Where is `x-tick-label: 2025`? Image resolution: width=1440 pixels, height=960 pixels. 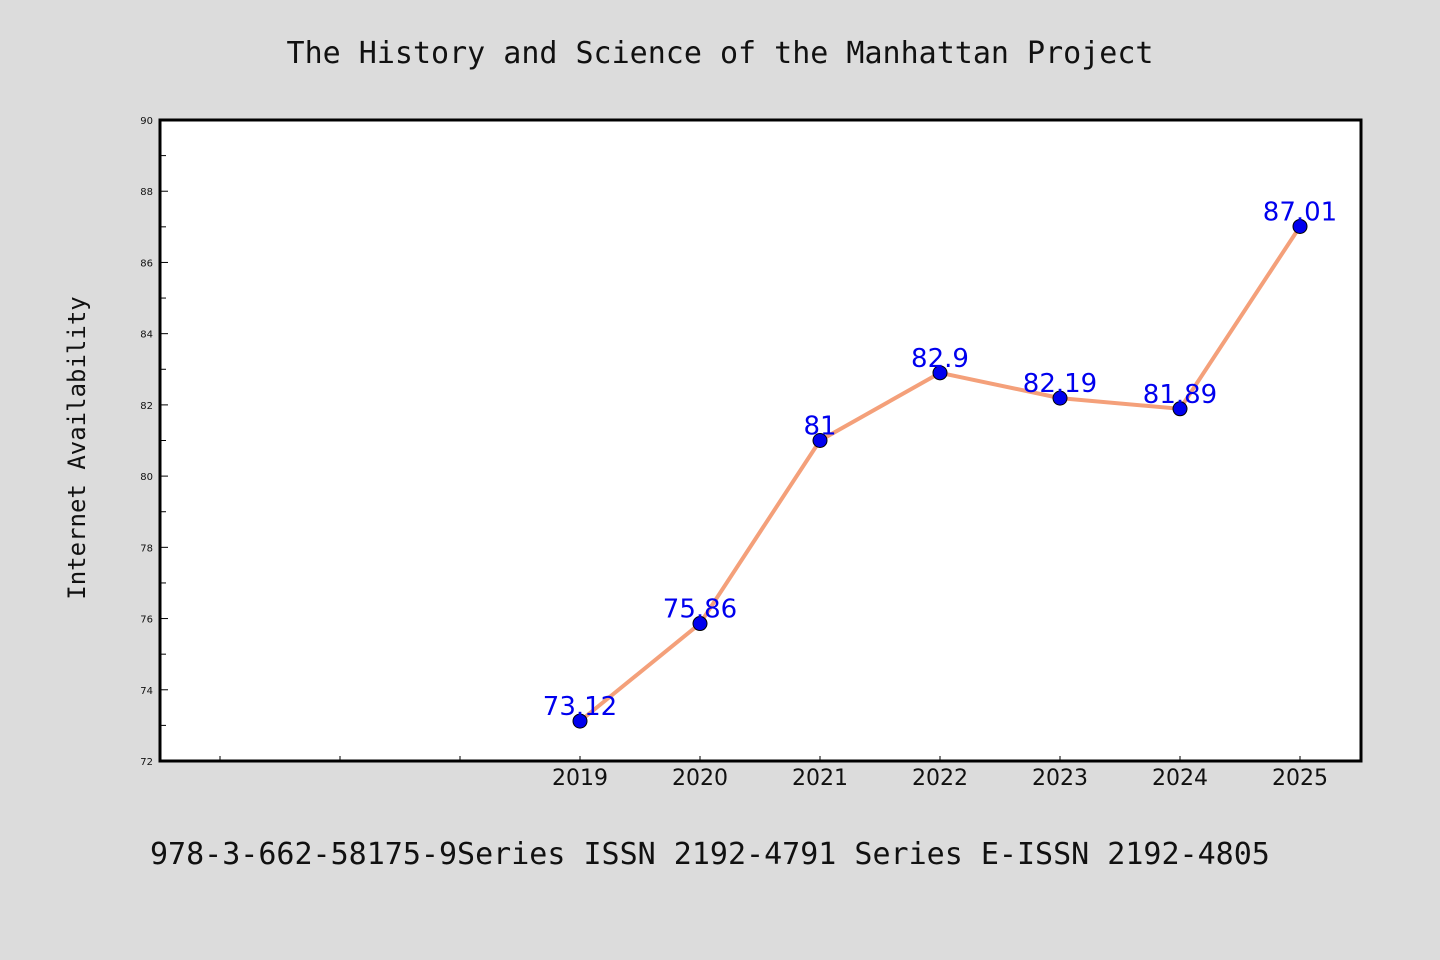 x-tick-label: 2025 is located at coordinates (1300, 778).